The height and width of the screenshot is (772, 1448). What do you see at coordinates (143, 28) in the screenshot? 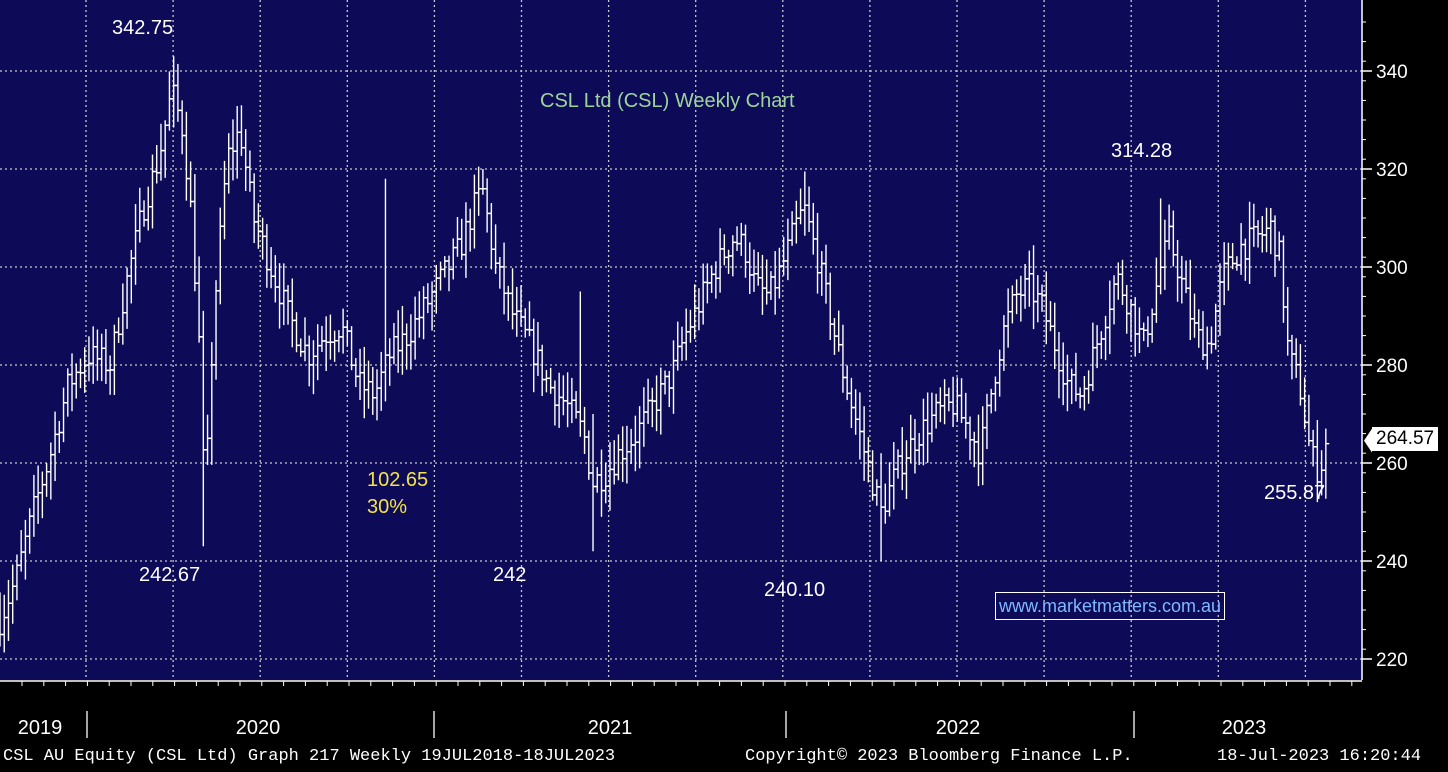
I see `annotation-high-2019: 342.75` at bounding box center [143, 28].